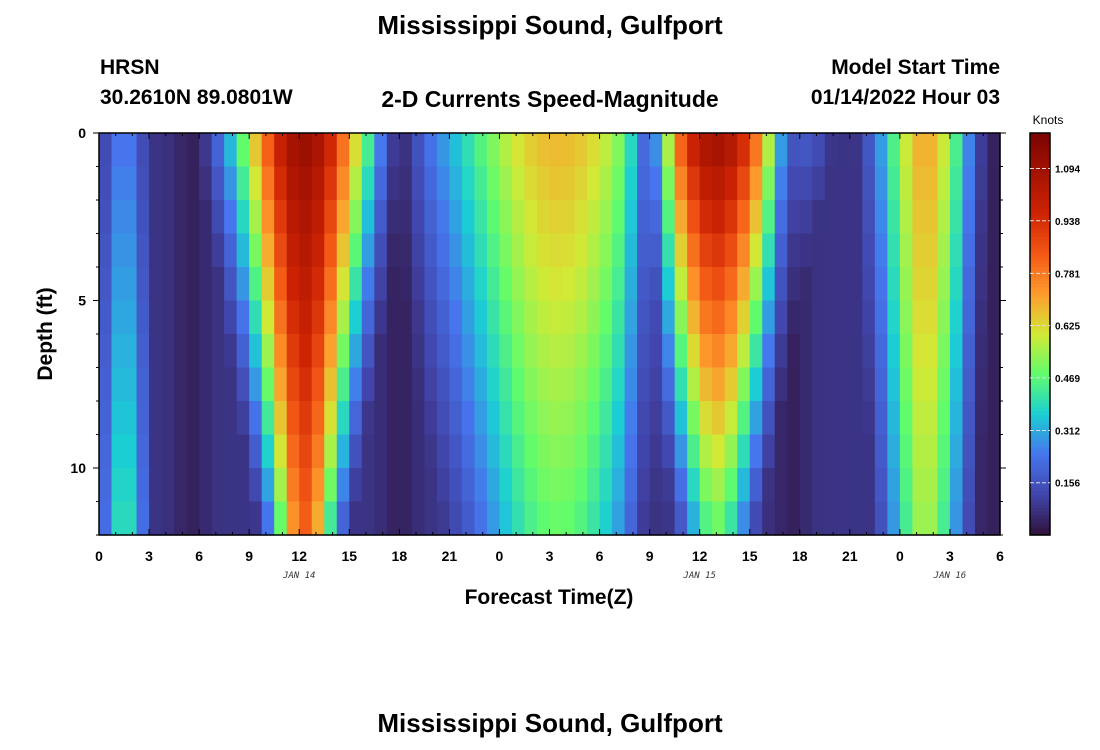 Image resolution: width=1100 pixels, height=750 pixels. Describe the element at coordinates (850, 556) in the screenshot. I see `x-tick-label: 21` at that location.